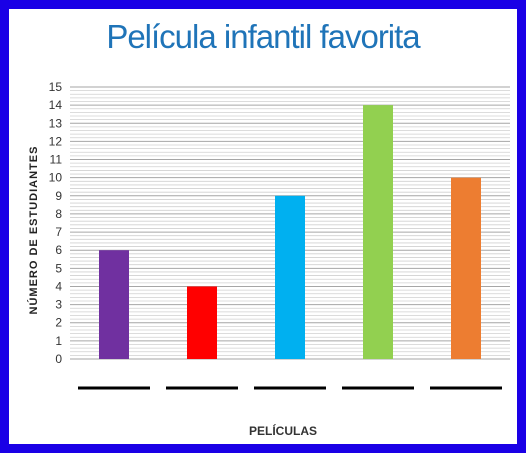 The width and height of the screenshot is (526, 453). What do you see at coordinates (58, 268) in the screenshot?
I see `y-tick-label: 5` at bounding box center [58, 268].